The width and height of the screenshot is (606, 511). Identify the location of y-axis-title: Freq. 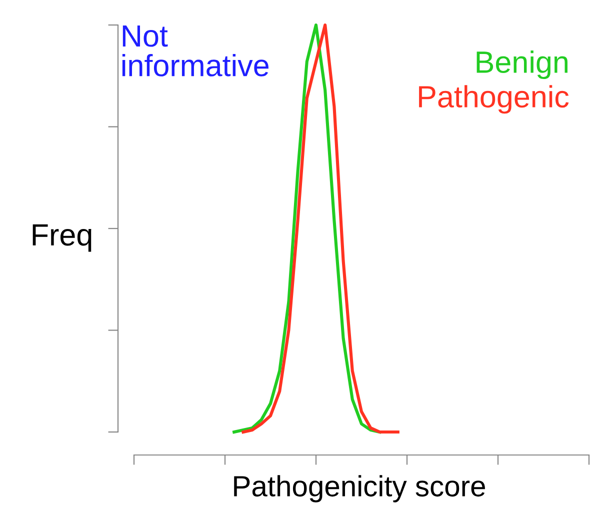
(62, 238).